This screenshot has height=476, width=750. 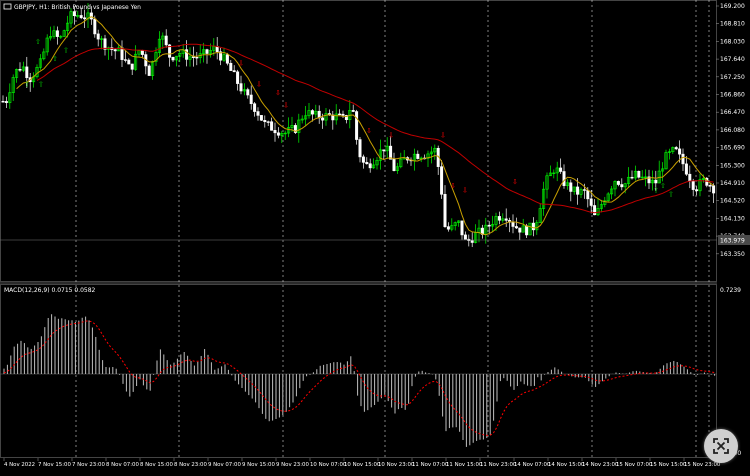 I want to click on time-axis-label: 7 Nov 23:00, so click(x=88, y=465).